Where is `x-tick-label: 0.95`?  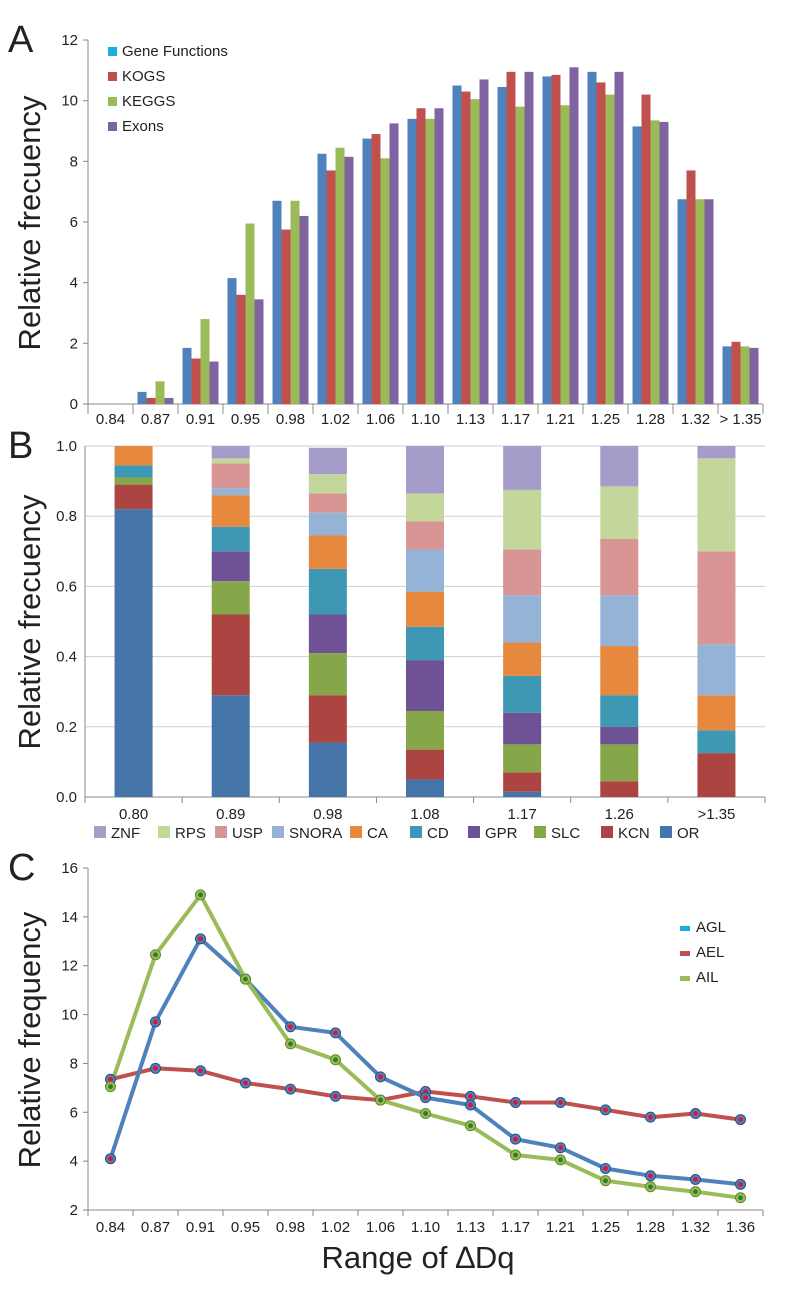
x-tick-label: 0.95 is located at coordinates (245, 1227).